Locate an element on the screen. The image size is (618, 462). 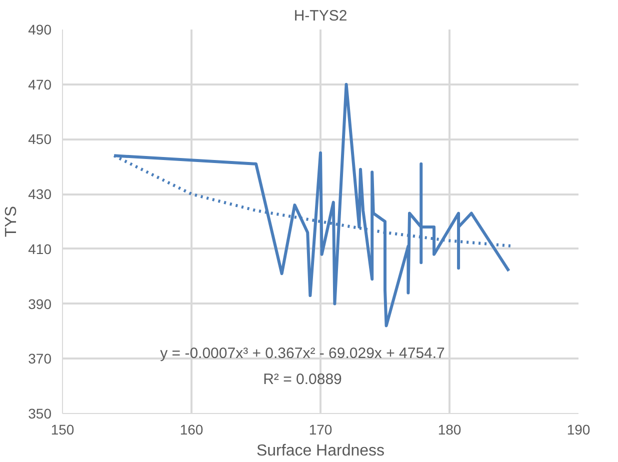
annotation: y = -0.0007x³ + 0.367x² - 69.029x + 4754.7 is located at coordinates (302, 353).